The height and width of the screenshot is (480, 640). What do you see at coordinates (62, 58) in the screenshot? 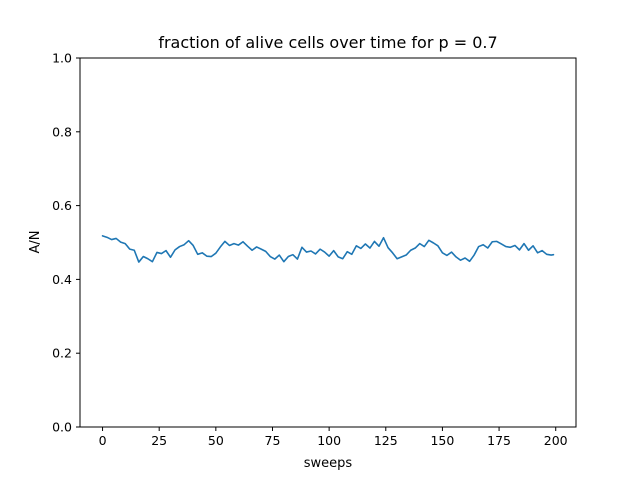
I see `y-tick-label: 1.0` at bounding box center [62, 58].